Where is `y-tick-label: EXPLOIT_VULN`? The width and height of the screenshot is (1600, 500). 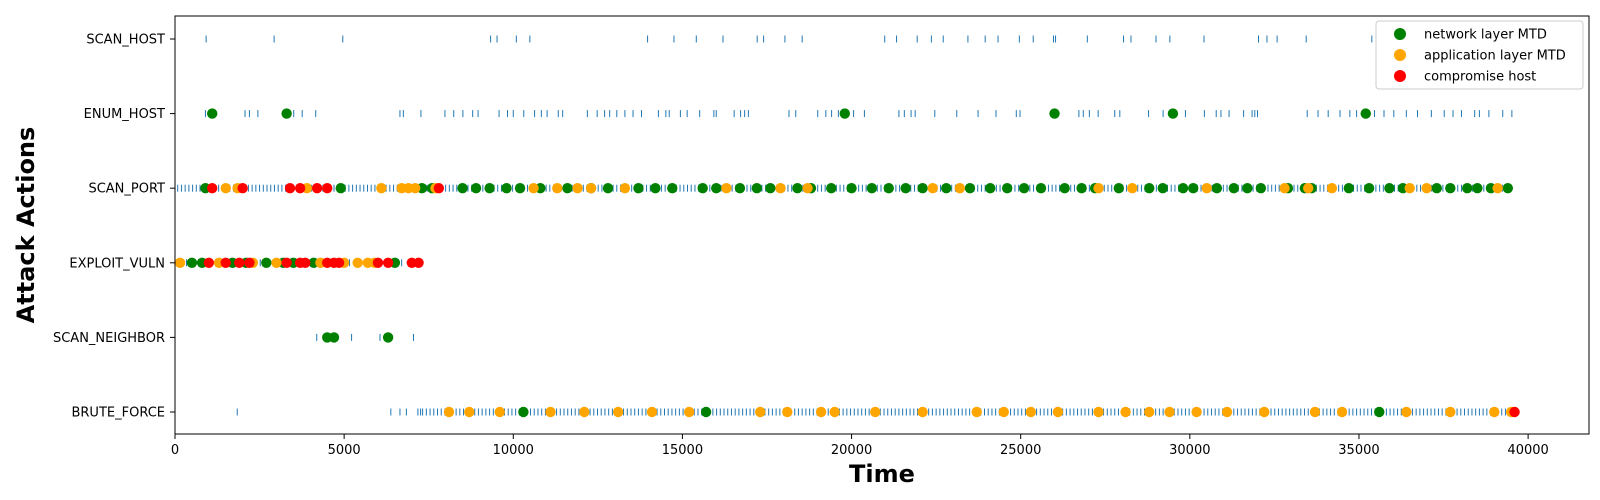 y-tick-label: EXPLOIT_VULN is located at coordinates (117, 263).